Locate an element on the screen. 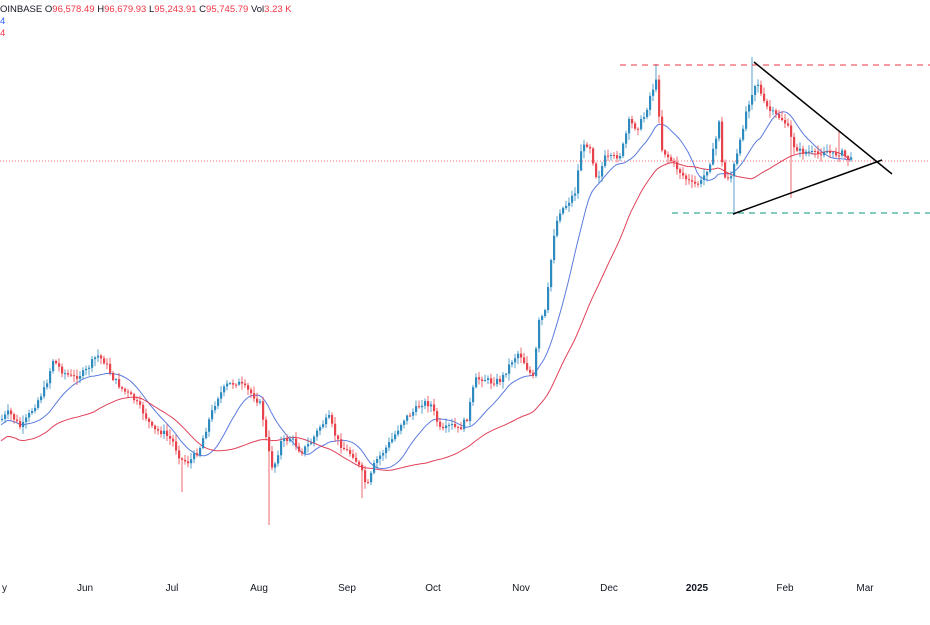  open-label: O is located at coordinates (48, 9).